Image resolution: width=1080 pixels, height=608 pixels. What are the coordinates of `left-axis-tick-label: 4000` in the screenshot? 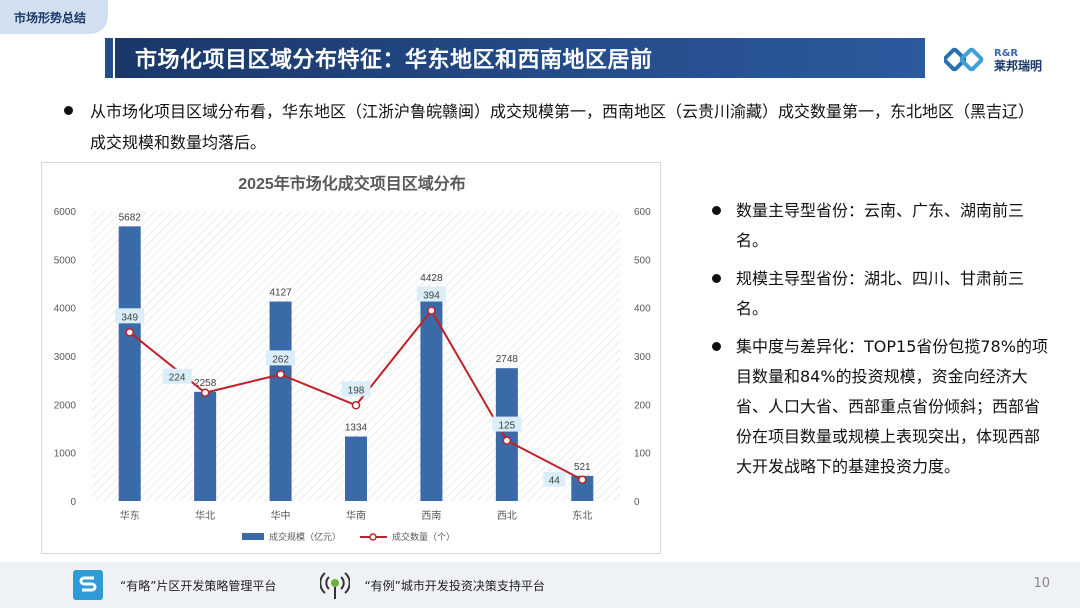 It's located at (65, 309).